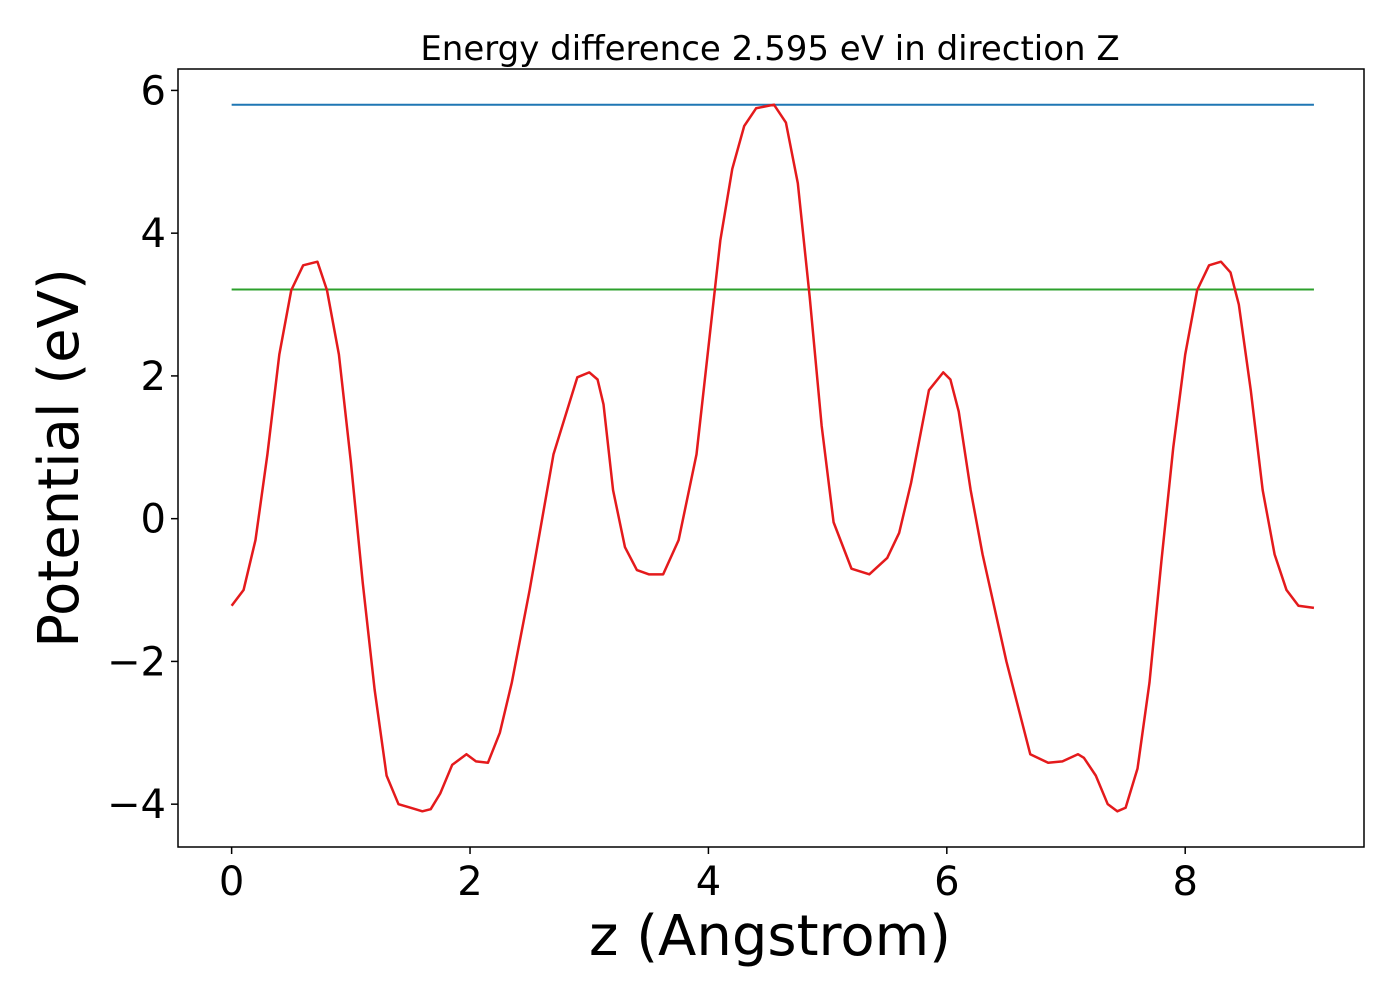  Describe the element at coordinates (153, 234) in the screenshot. I see `y-tick-label: 4` at that location.